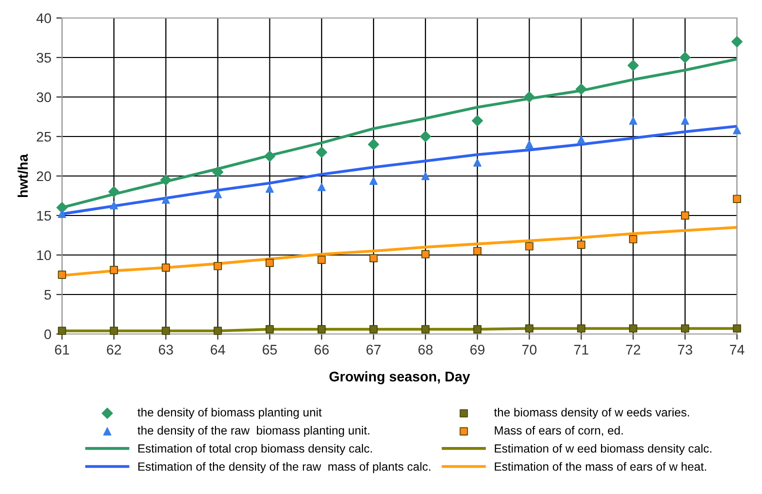 This screenshot has height=494, width=762. I want to click on y-tick-label: 30, so click(44, 97).